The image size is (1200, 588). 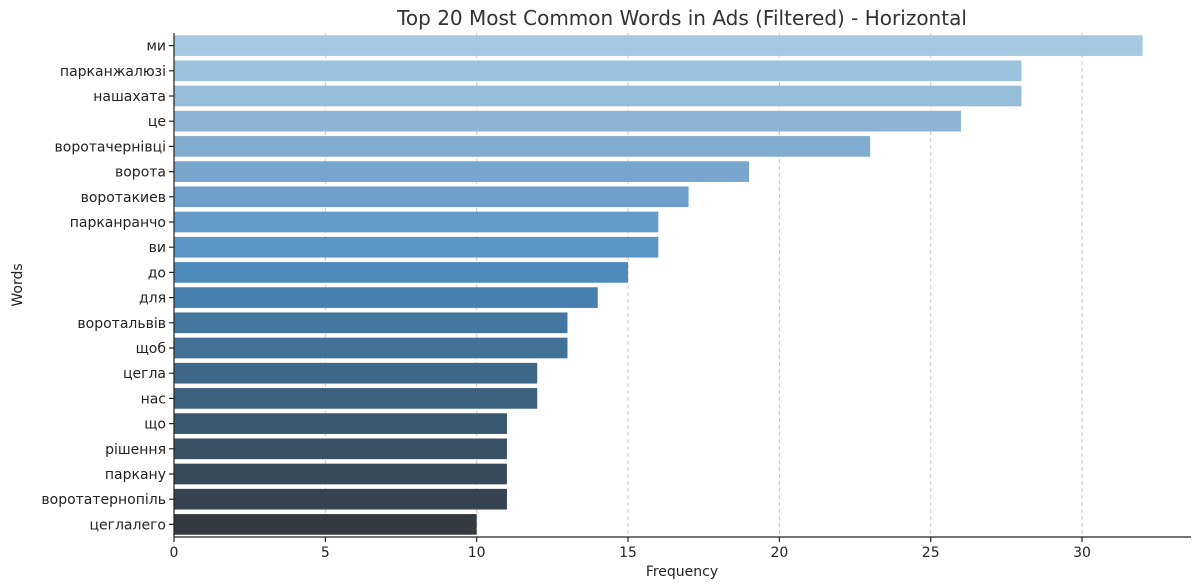 I want to click on y-tick-label: нас, so click(x=153, y=399).